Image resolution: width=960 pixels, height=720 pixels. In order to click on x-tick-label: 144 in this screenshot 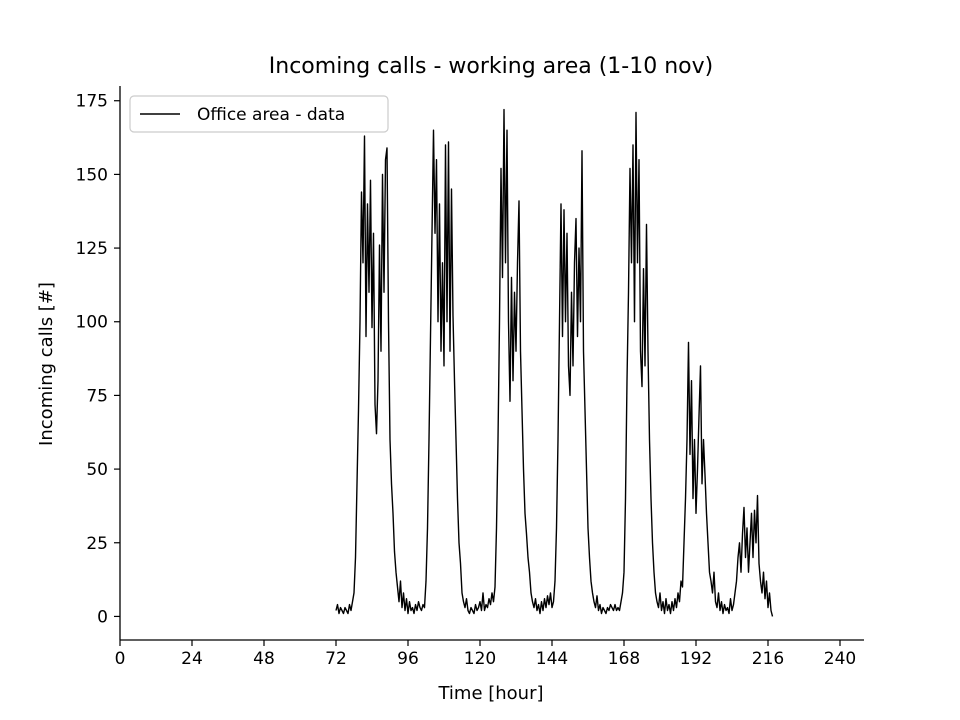, I will do `click(552, 659)`.